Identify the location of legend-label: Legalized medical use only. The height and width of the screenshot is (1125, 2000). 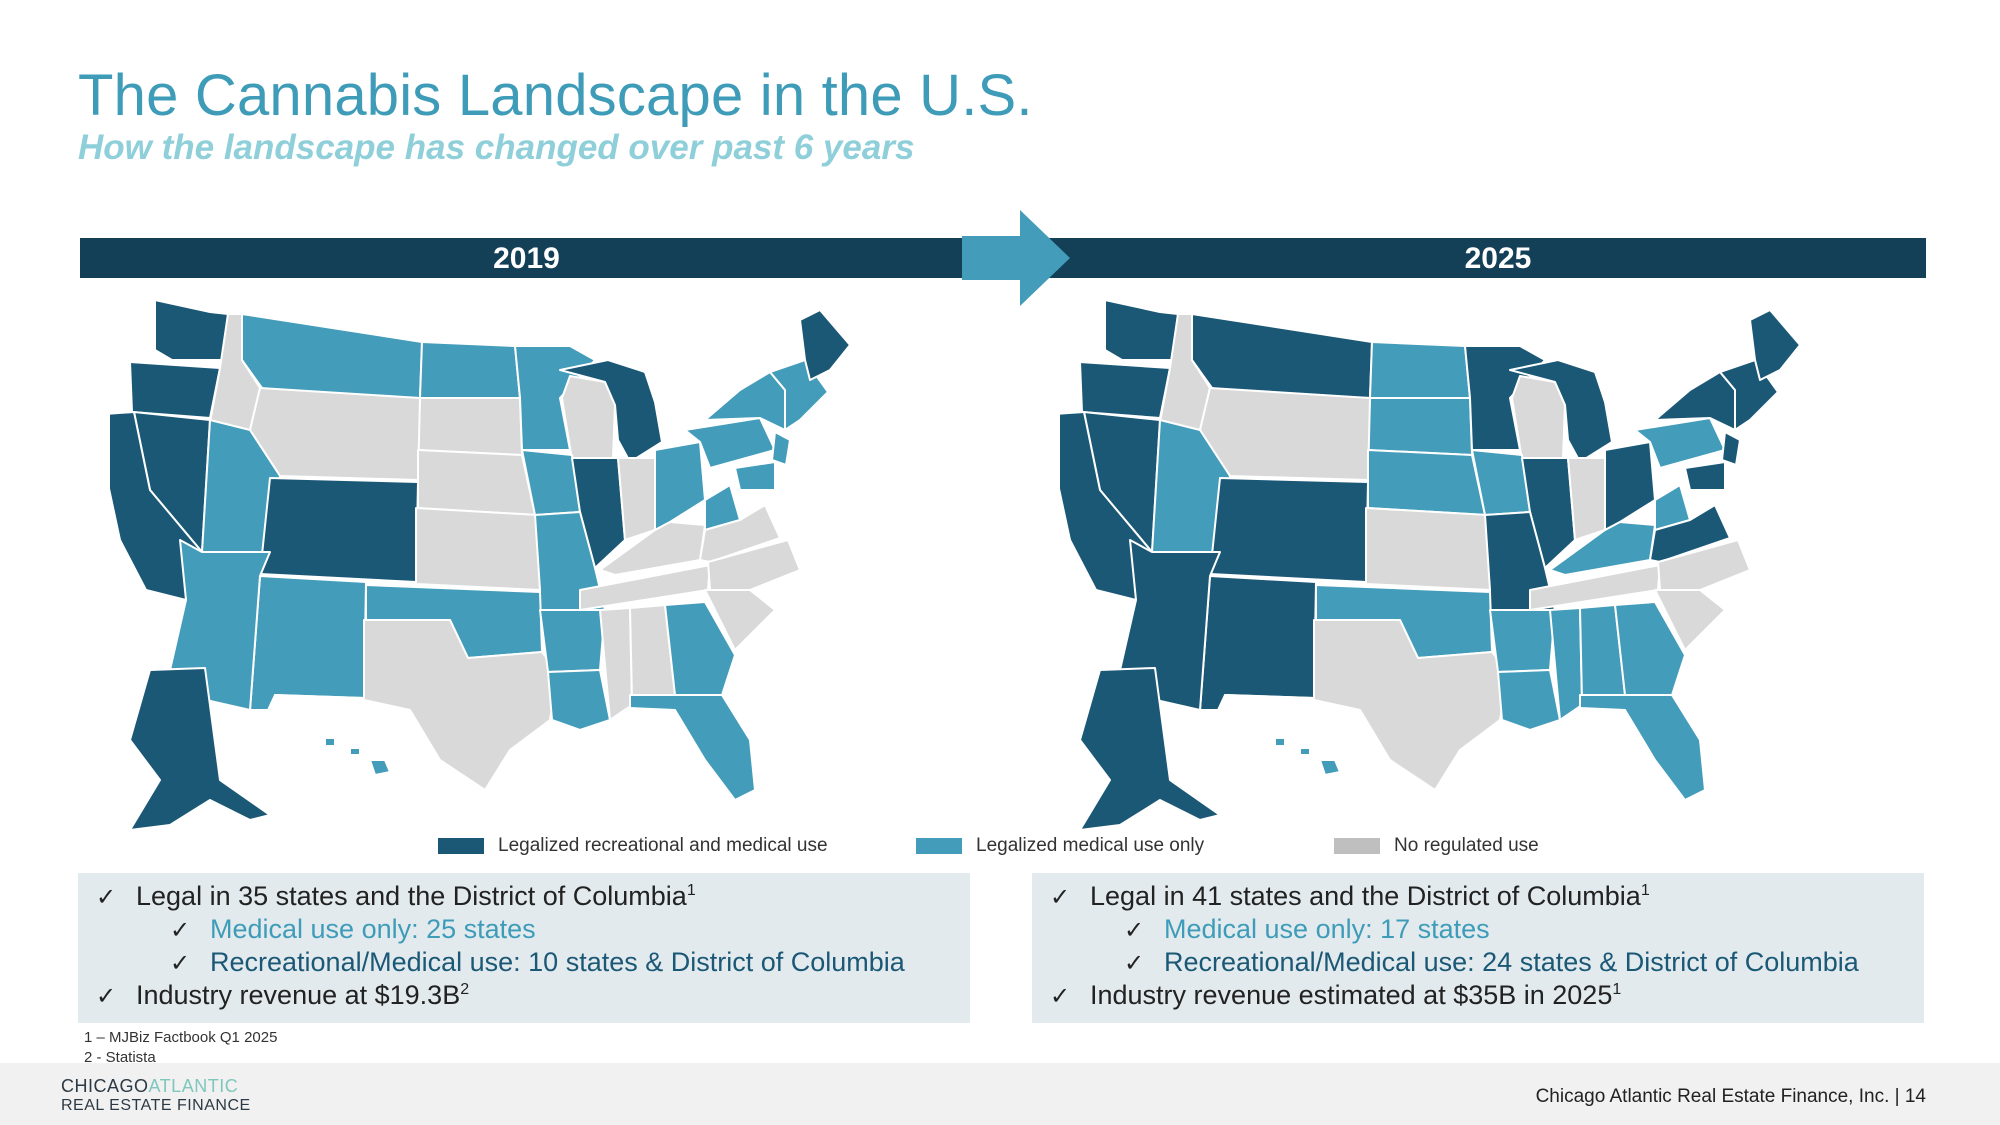
(1090, 845).